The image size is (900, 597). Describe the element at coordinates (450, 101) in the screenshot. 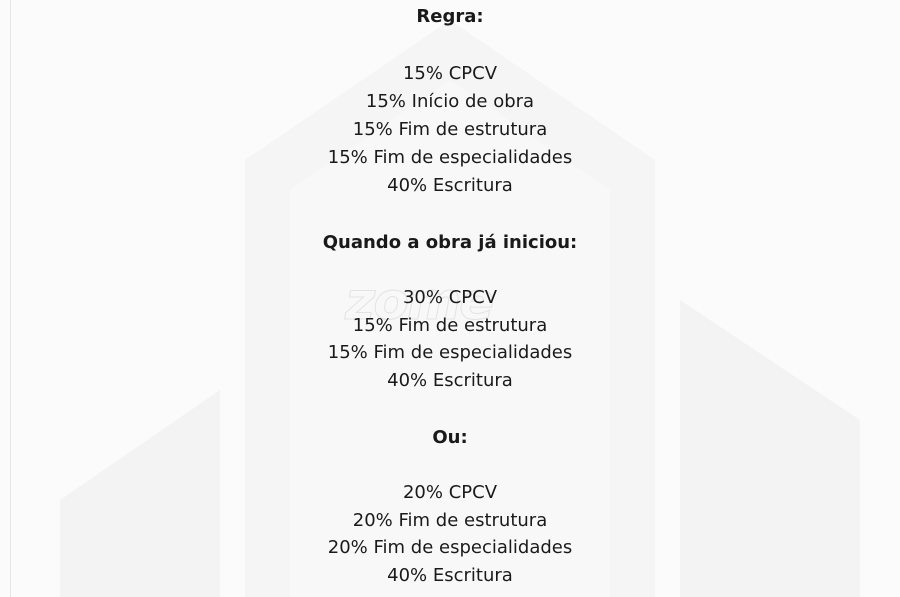

I see `list-item: 15% Início de obra` at that location.